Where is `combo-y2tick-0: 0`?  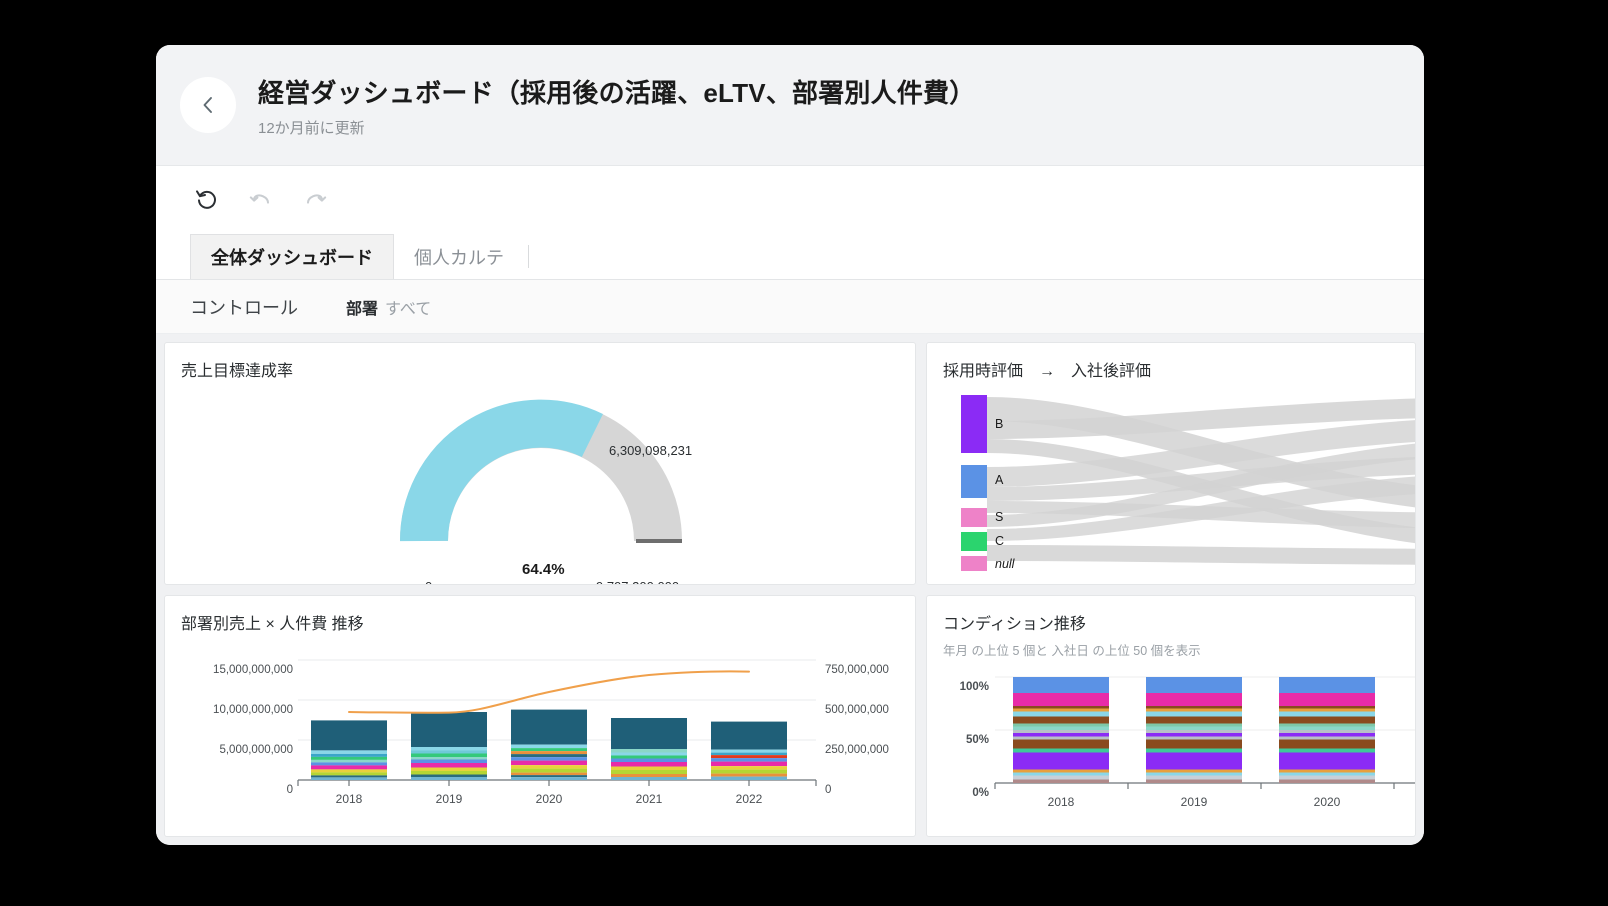
combo-y2tick-0: 0 is located at coordinates (828, 790).